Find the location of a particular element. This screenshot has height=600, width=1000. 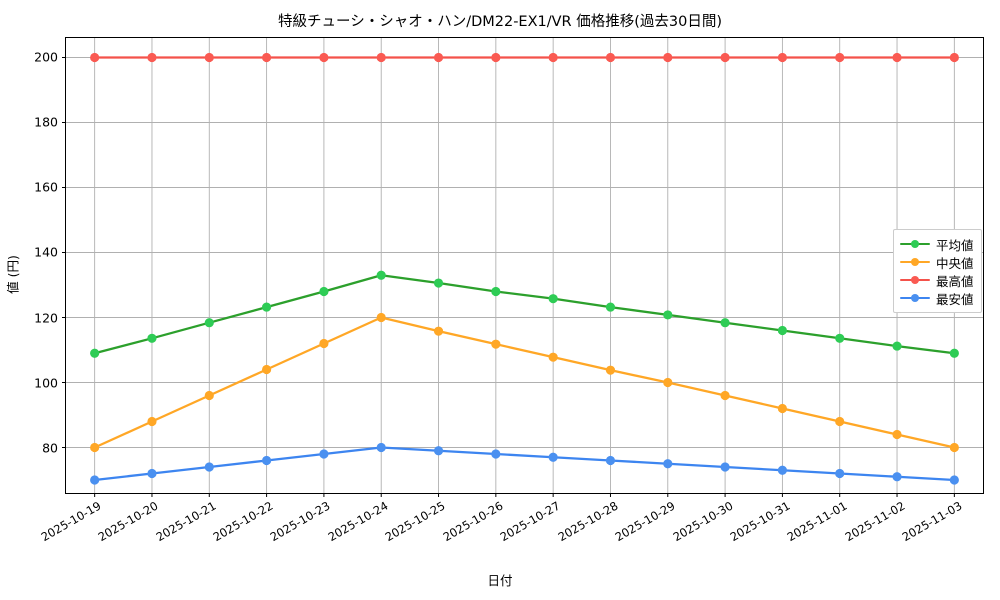

x-axis-tick-label: 2025-10-24 is located at coordinates (358, 521).